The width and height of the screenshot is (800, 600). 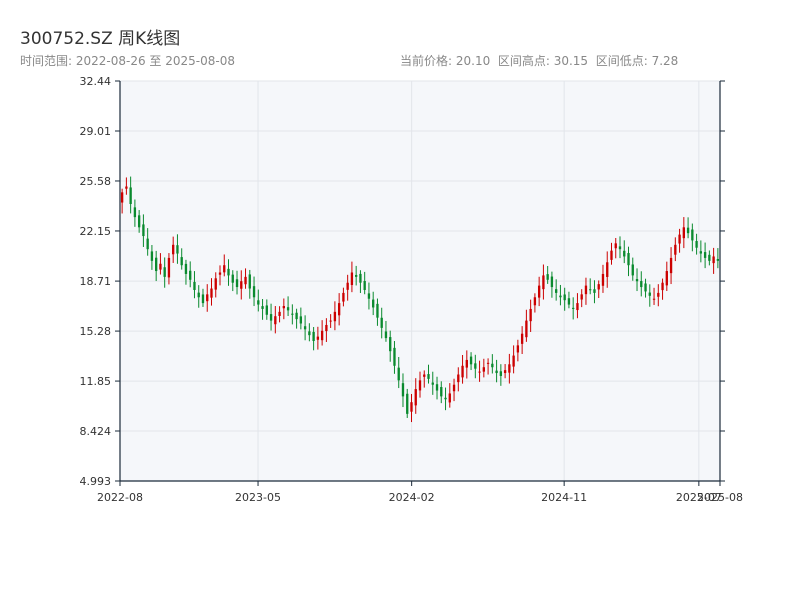 I want to click on chart-title: 300752.SZ 周K线图, so click(x=100, y=39).